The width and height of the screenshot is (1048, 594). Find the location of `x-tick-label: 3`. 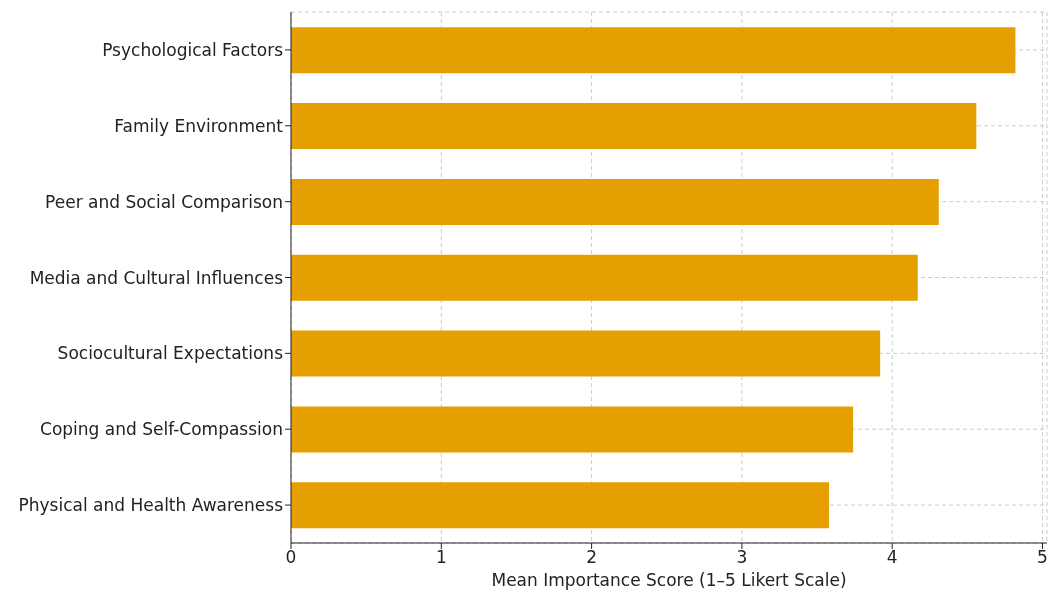

x-tick-label: 3 is located at coordinates (742, 557).